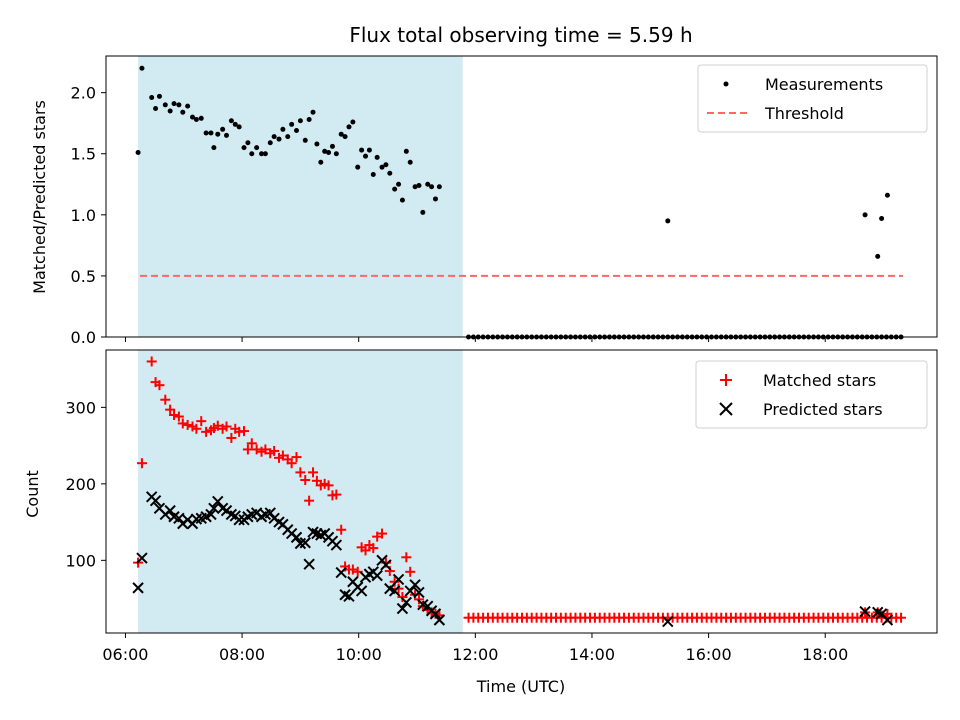  What do you see at coordinates (475, 654) in the screenshot?
I see `x-tick-label: 12:00` at bounding box center [475, 654].